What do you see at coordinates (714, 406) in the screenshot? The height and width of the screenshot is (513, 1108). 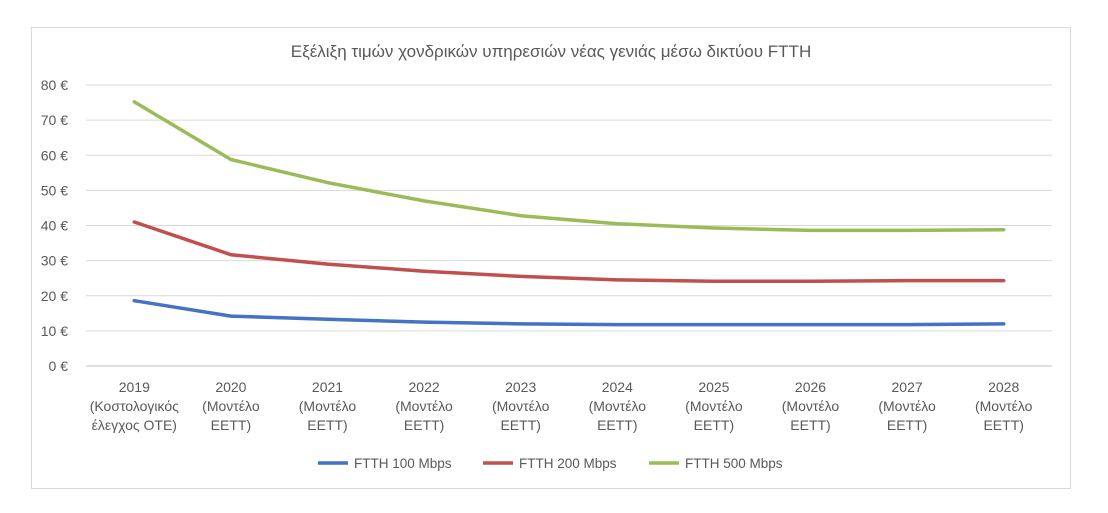 I see `x-tick-label: 2025 (Μοντέλο ΕΕΤΤ)` at bounding box center [714, 406].